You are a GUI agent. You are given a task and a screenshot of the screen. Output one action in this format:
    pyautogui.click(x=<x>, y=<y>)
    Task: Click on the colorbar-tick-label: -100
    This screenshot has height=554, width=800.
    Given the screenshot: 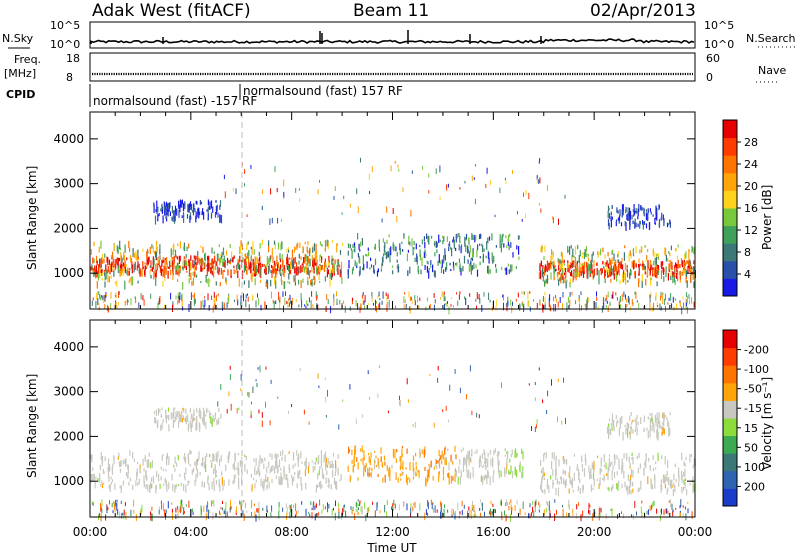 What is the action you would take?
    pyautogui.click(x=756, y=369)
    